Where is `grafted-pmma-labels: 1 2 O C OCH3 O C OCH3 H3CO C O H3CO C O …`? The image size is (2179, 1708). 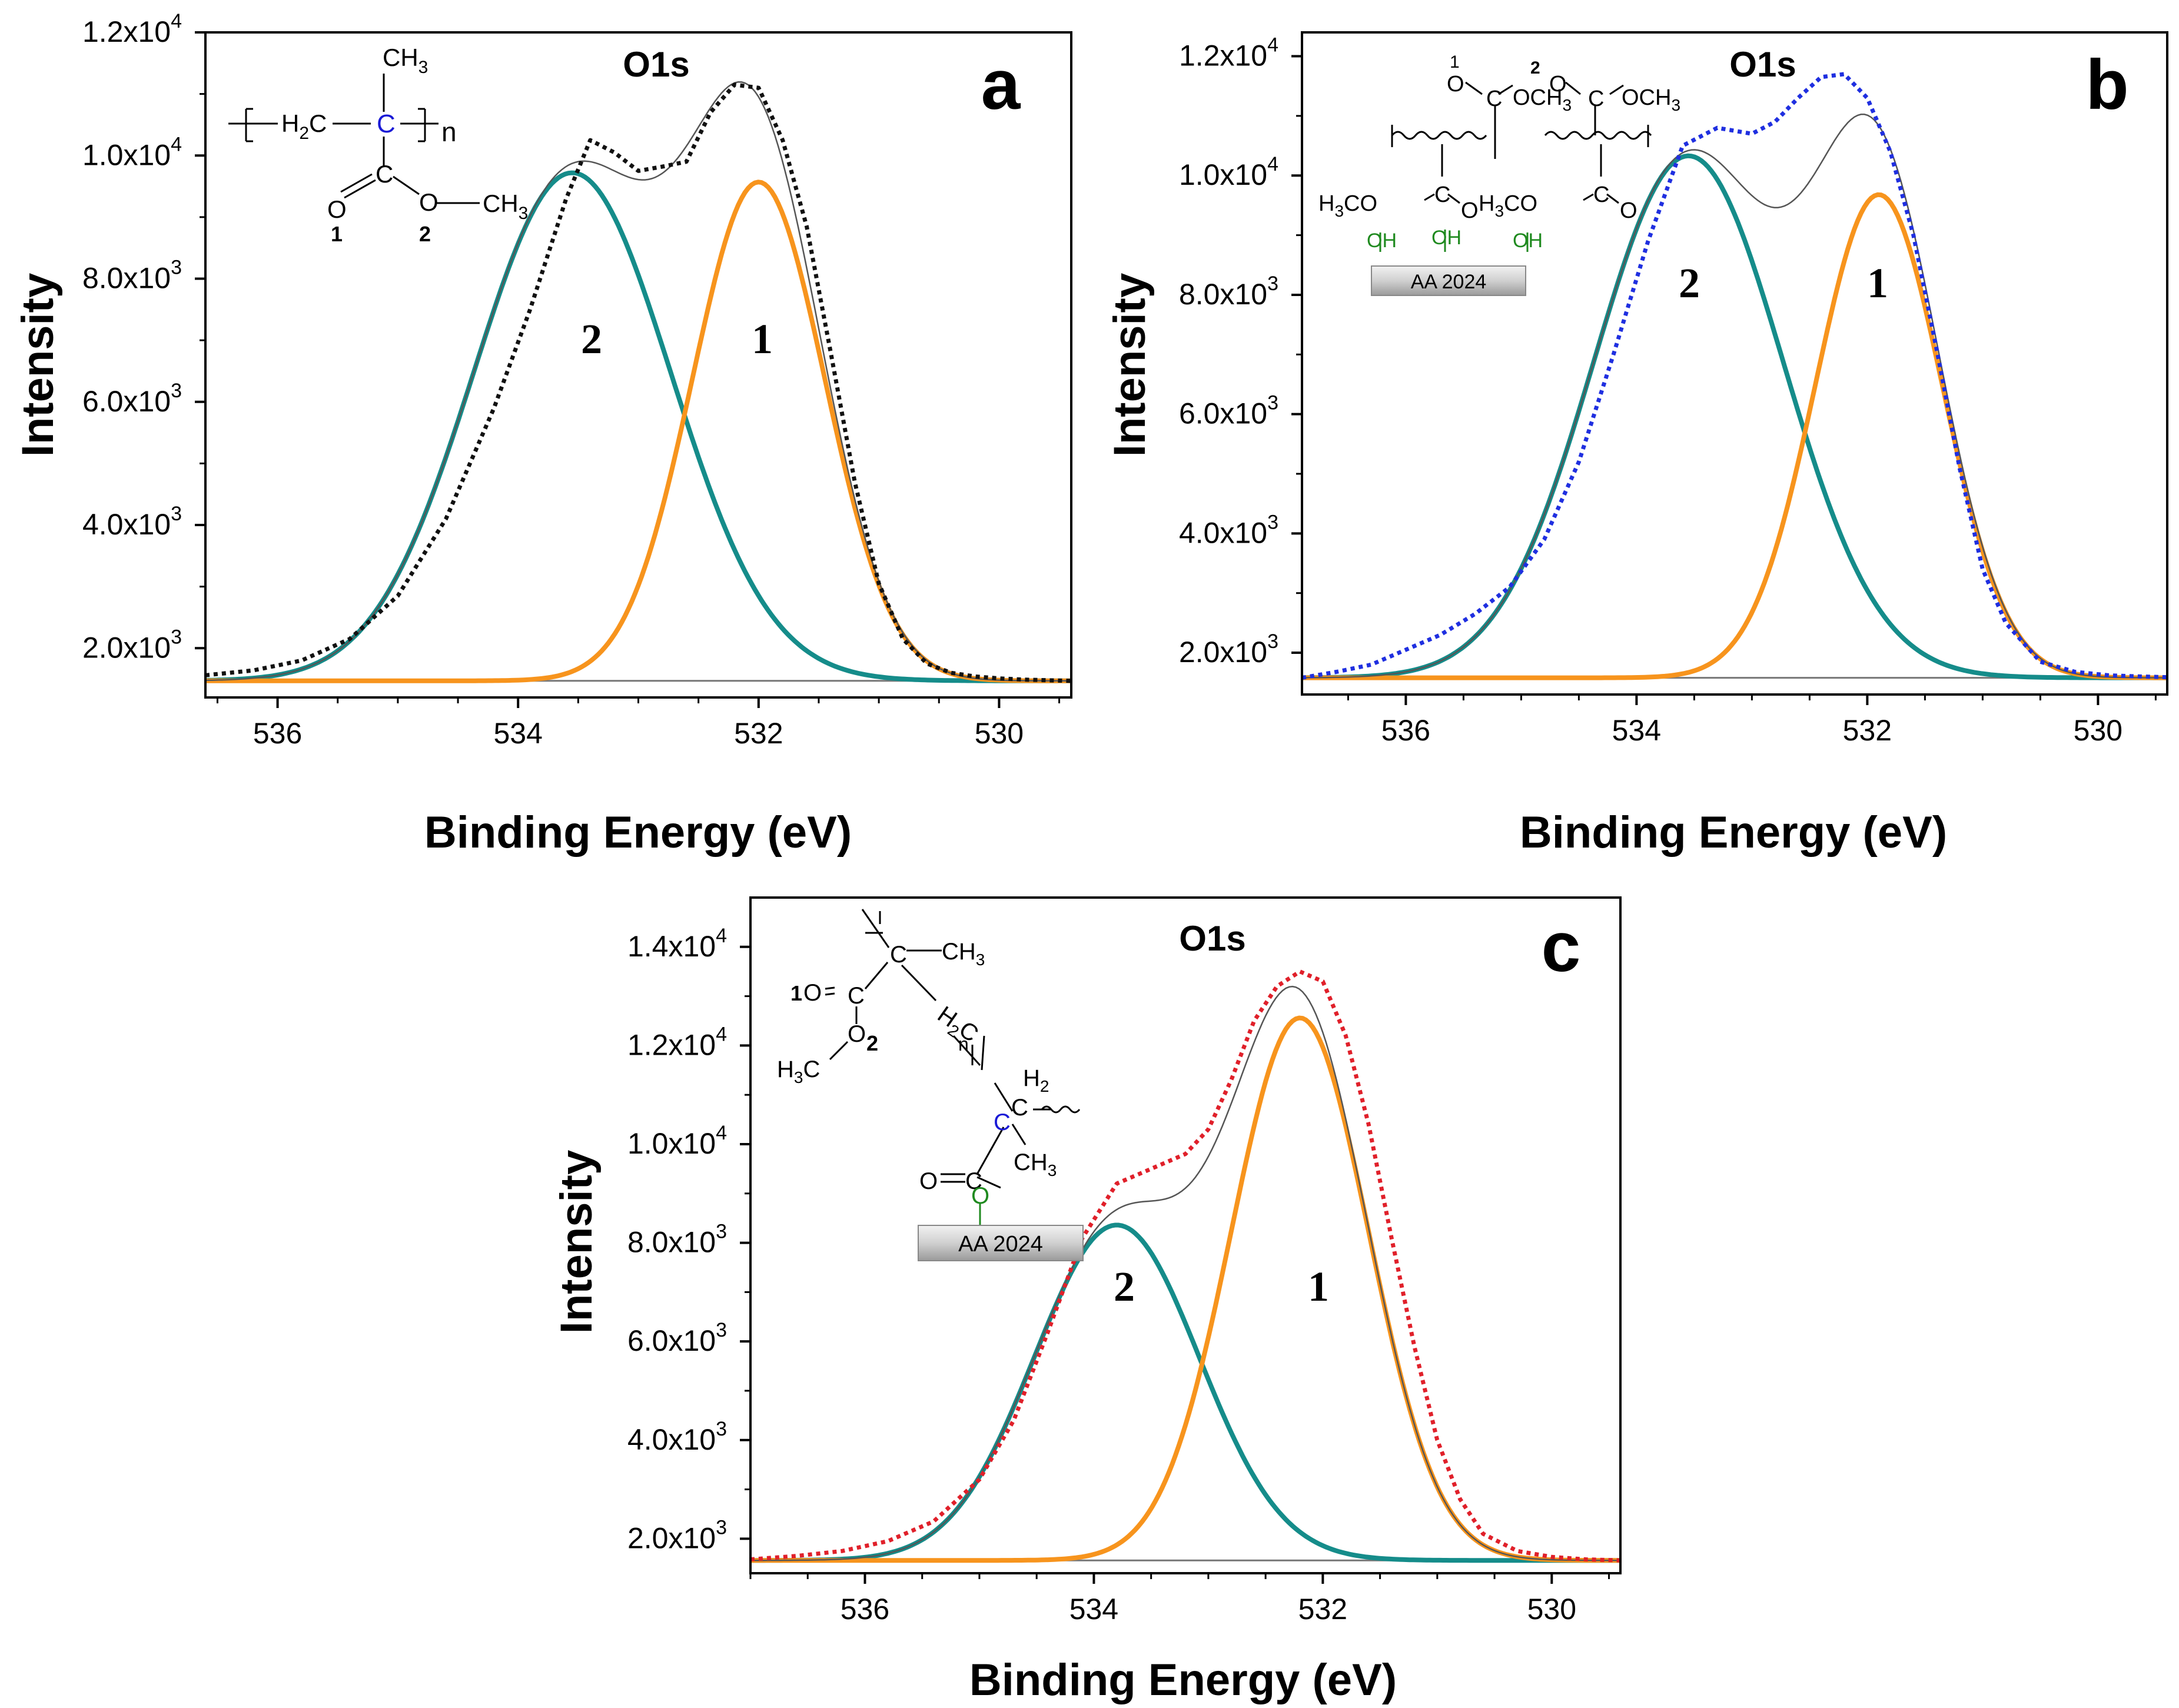
grafted-pmma-labels: 1 2 O C OCH3 O C OCH3 H3CO C O H3CO C O … is located at coordinates (1499, 172).